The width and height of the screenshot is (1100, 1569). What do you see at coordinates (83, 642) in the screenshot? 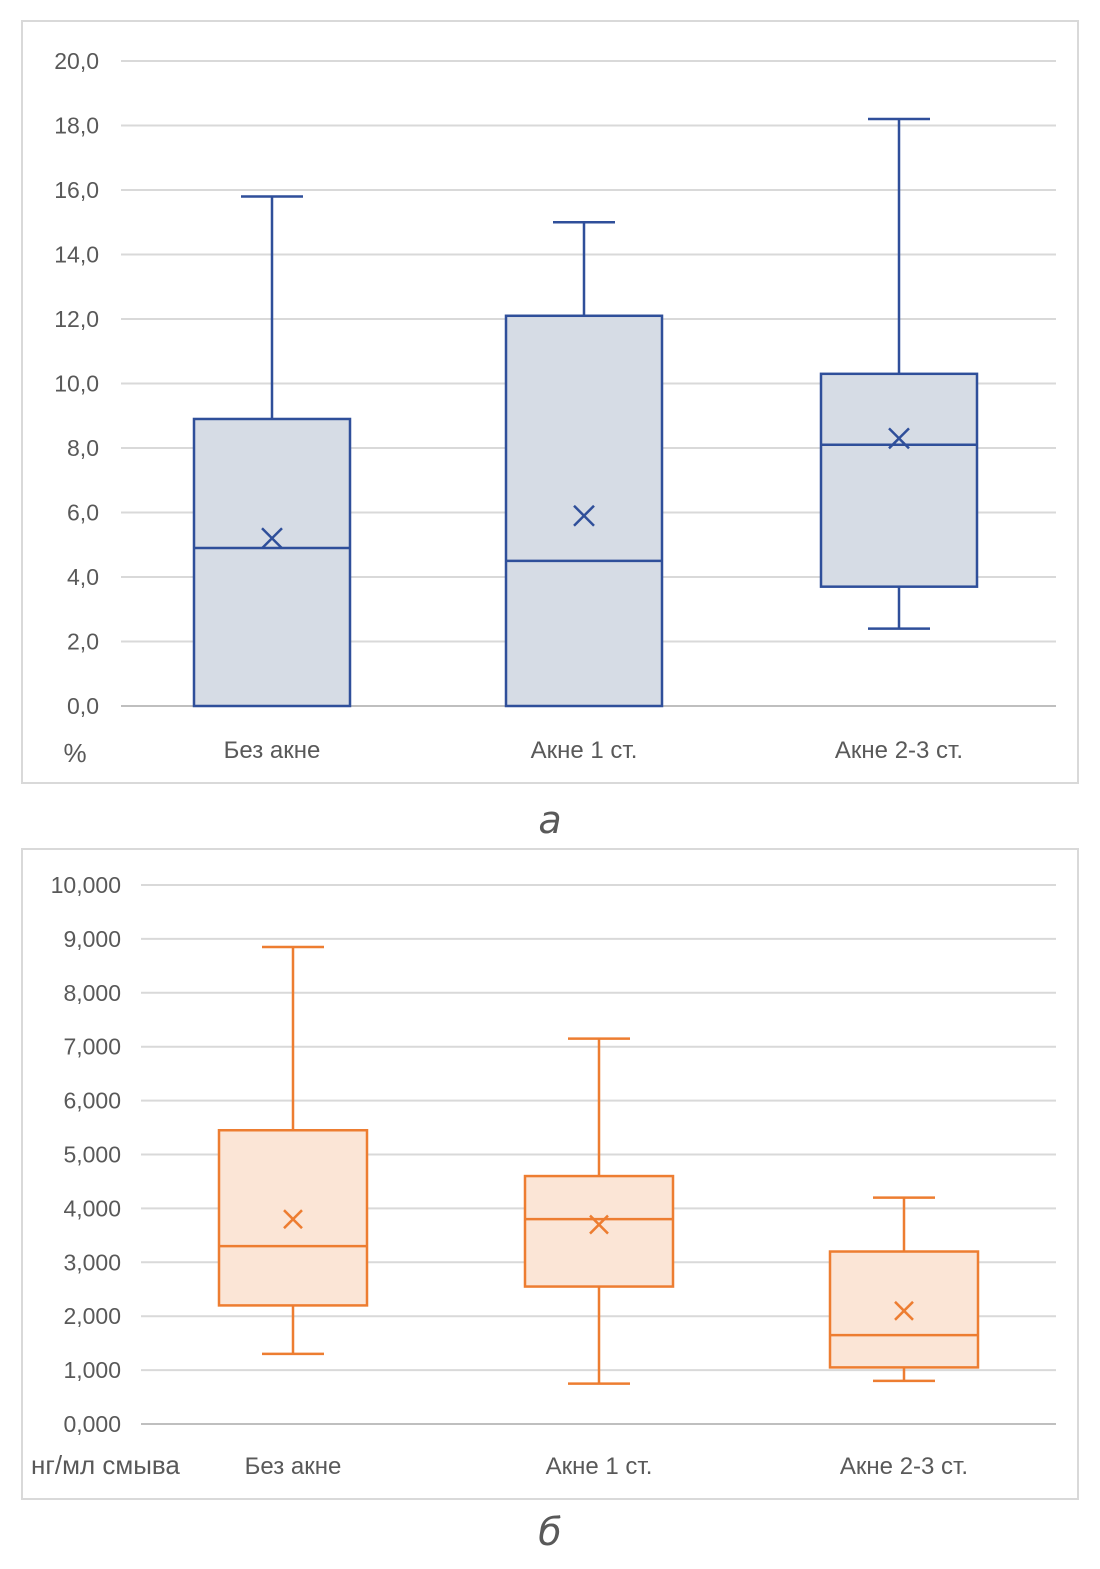
I see `y-tick-label: 2,0` at bounding box center [83, 642].